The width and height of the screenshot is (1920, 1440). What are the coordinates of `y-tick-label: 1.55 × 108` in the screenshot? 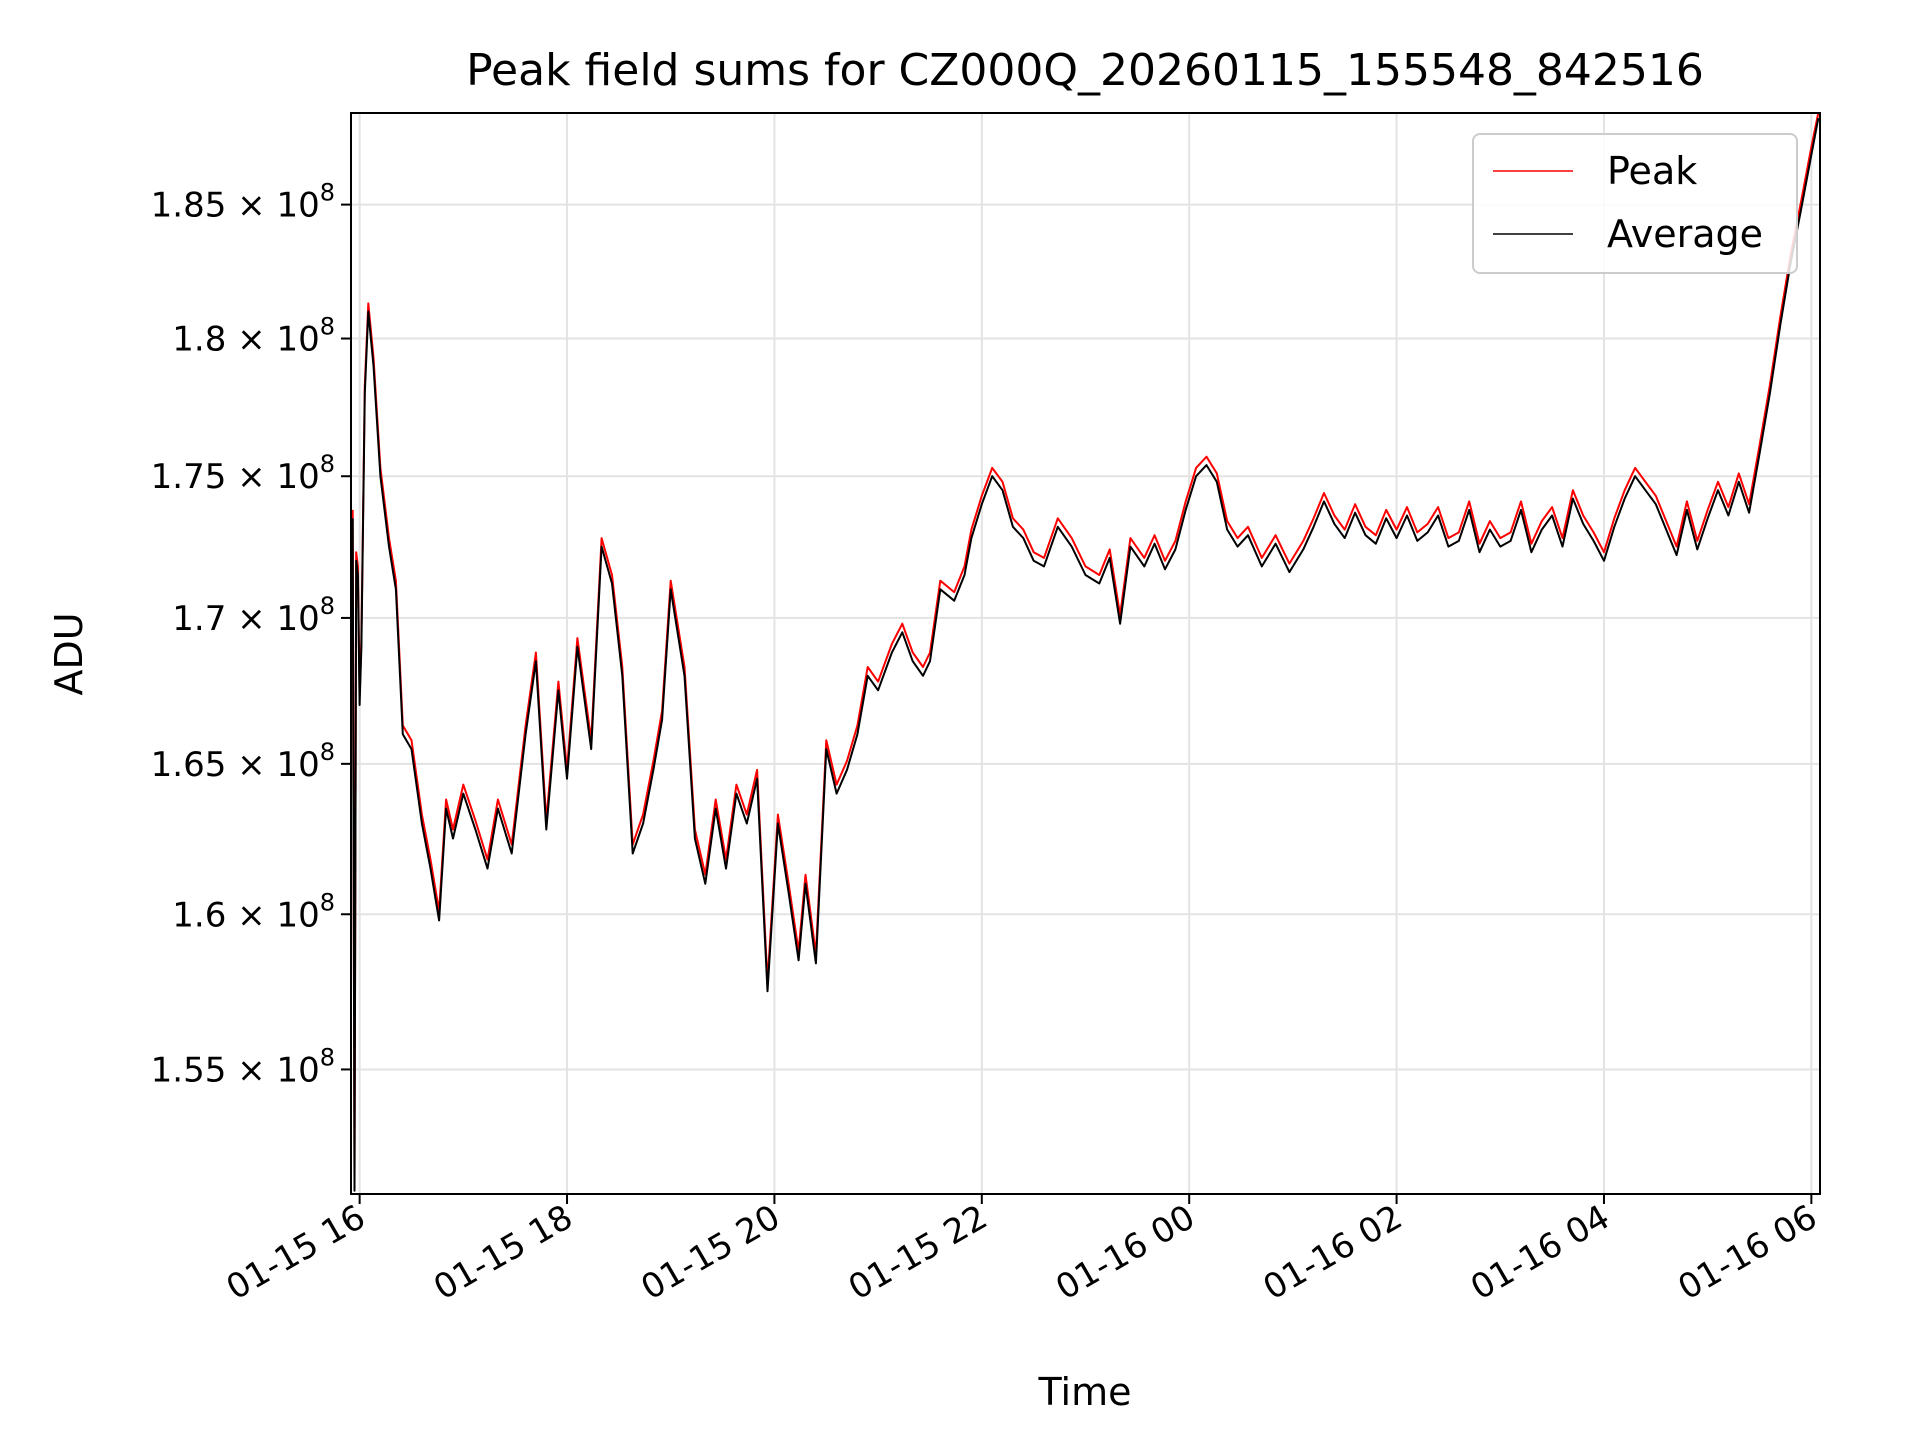 It's located at (243, 1066).